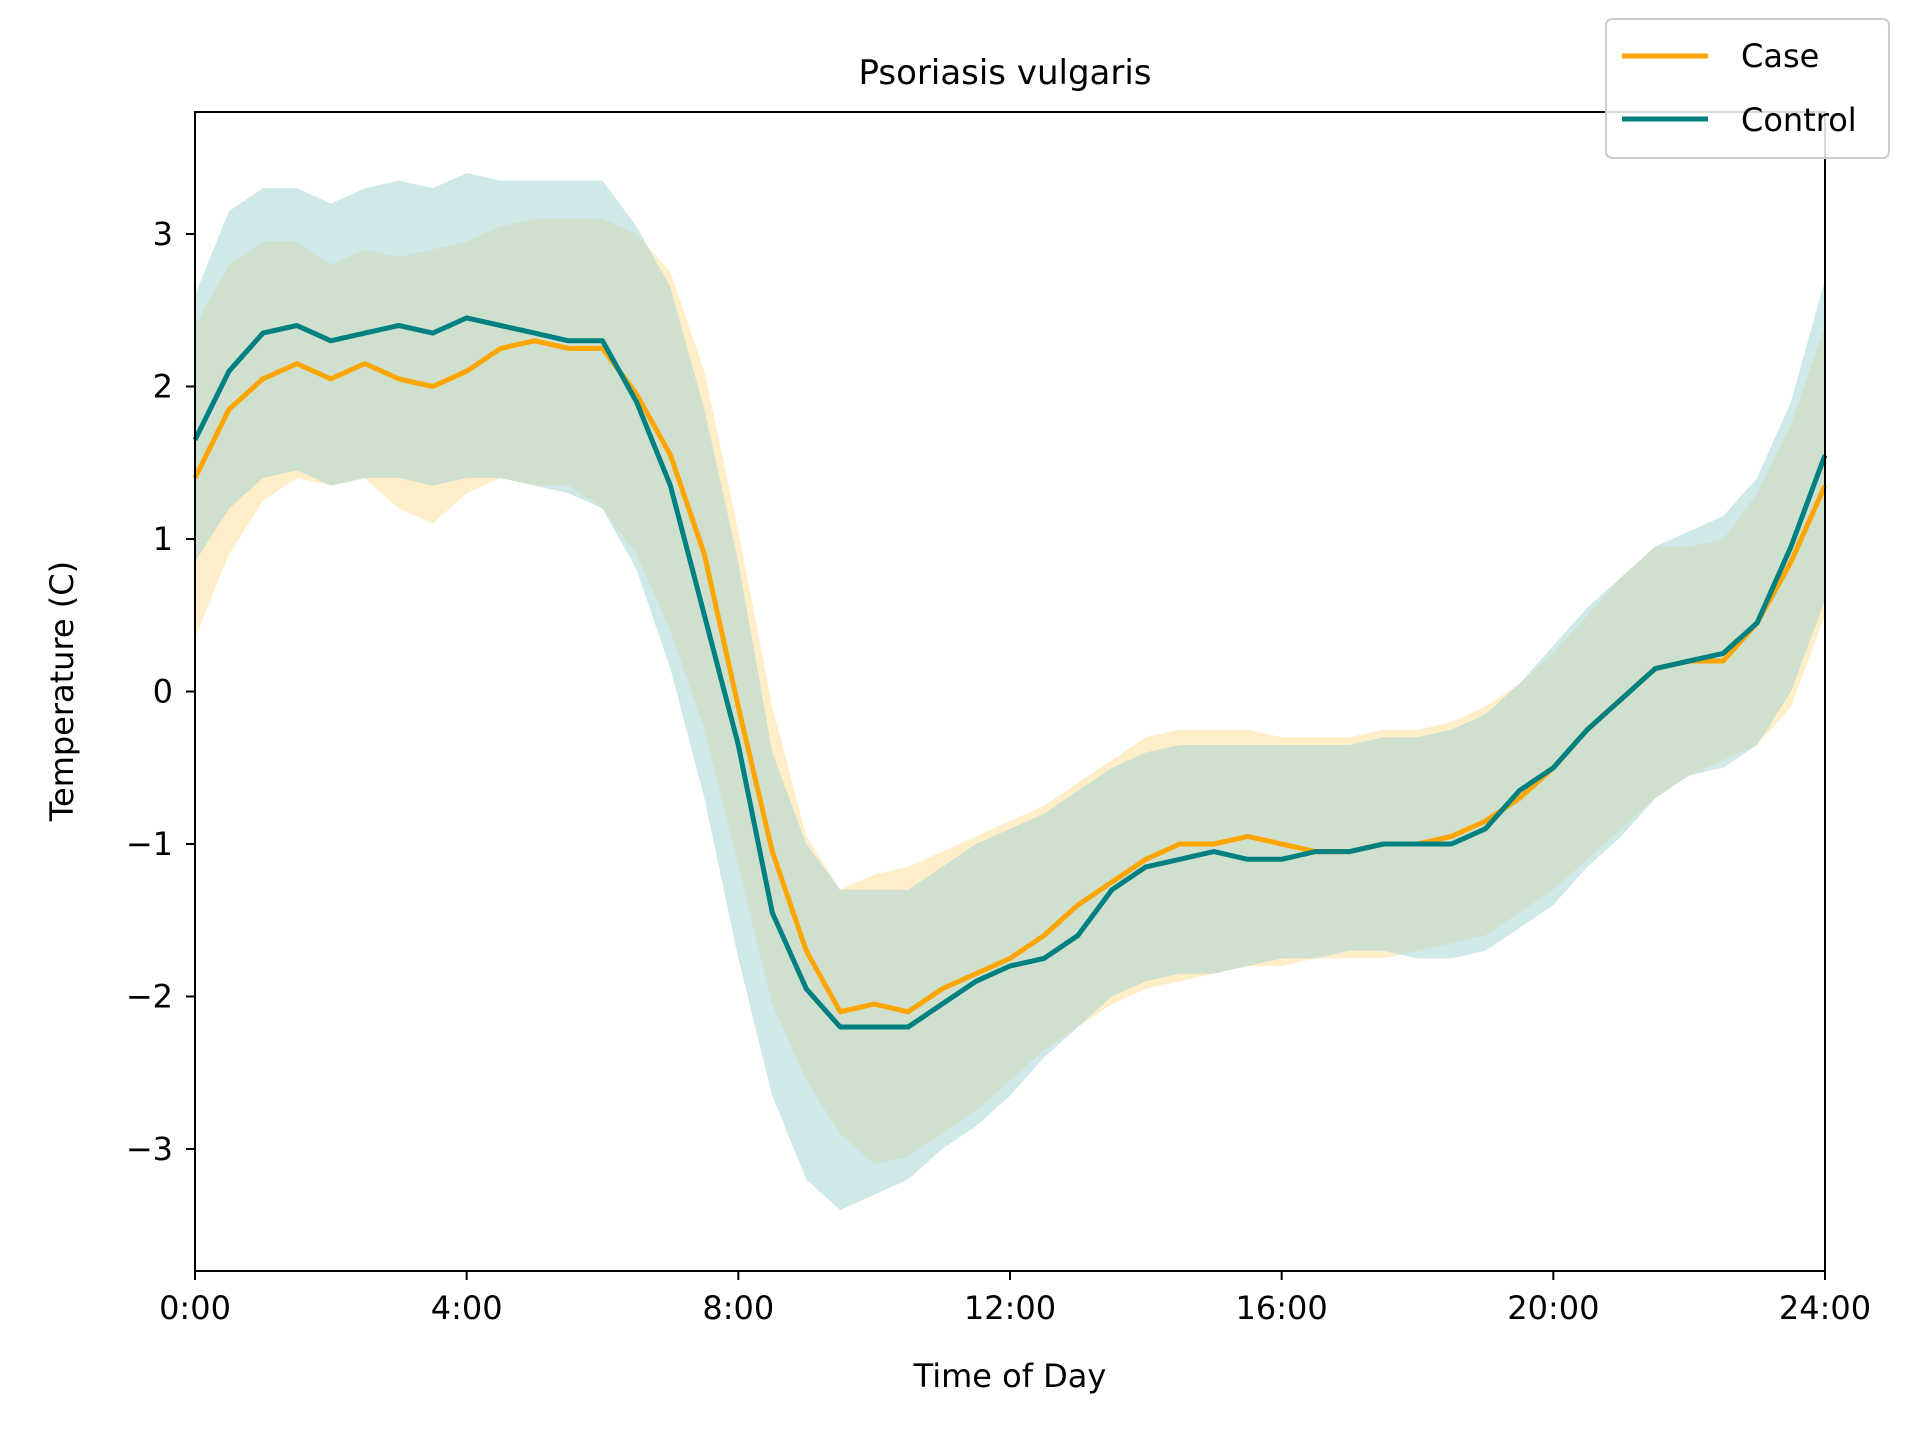 The image size is (1920, 1440). I want to click on y-tick-label: −2, so click(149, 997).